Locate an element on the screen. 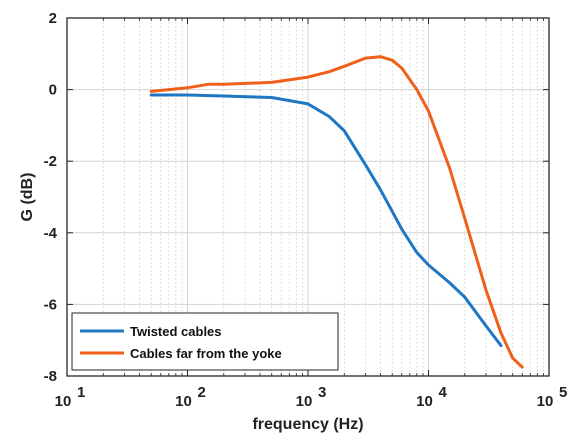 The image size is (569, 441). y-tick-label: -6 is located at coordinates (50, 304).